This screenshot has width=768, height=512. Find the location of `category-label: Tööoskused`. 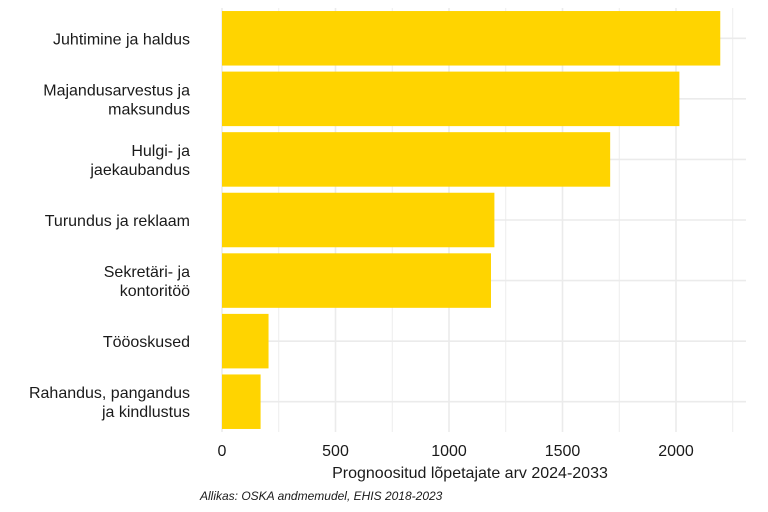

category-label: Tööoskused is located at coordinates (146, 342).